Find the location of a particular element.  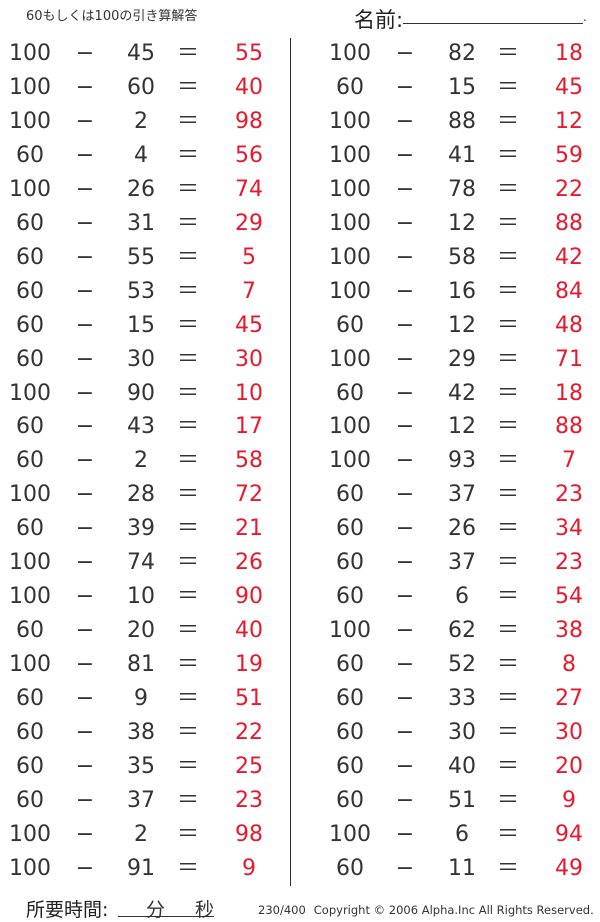

answer: 7 is located at coordinates (569, 461).